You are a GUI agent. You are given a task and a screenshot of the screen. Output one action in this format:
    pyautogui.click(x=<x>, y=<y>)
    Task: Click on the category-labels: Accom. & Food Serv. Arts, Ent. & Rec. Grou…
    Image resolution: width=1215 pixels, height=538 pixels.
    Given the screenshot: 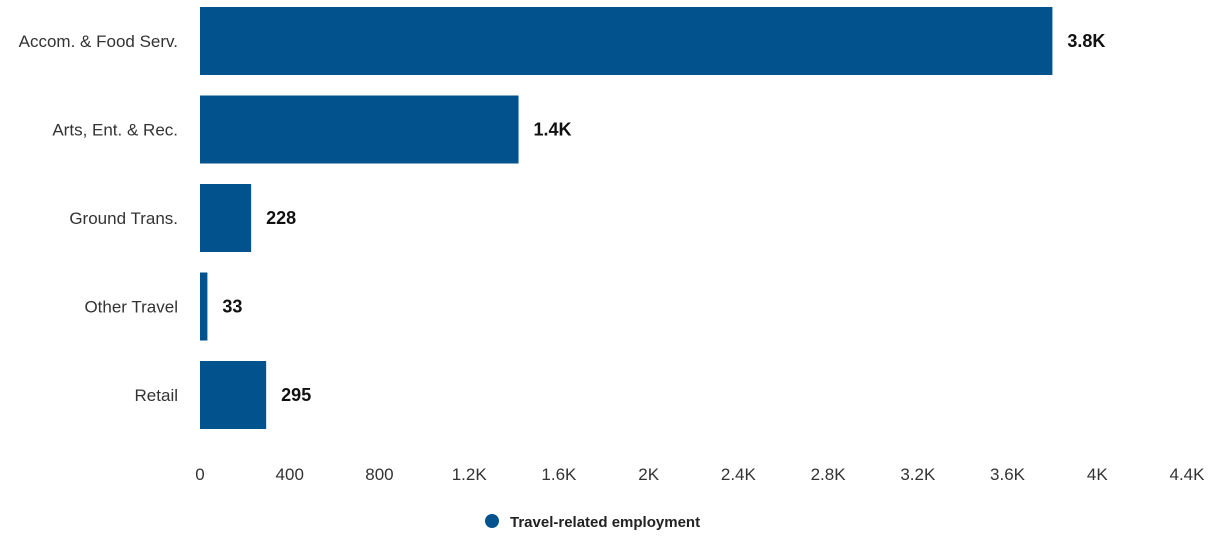 What is the action you would take?
    pyautogui.click(x=98, y=218)
    